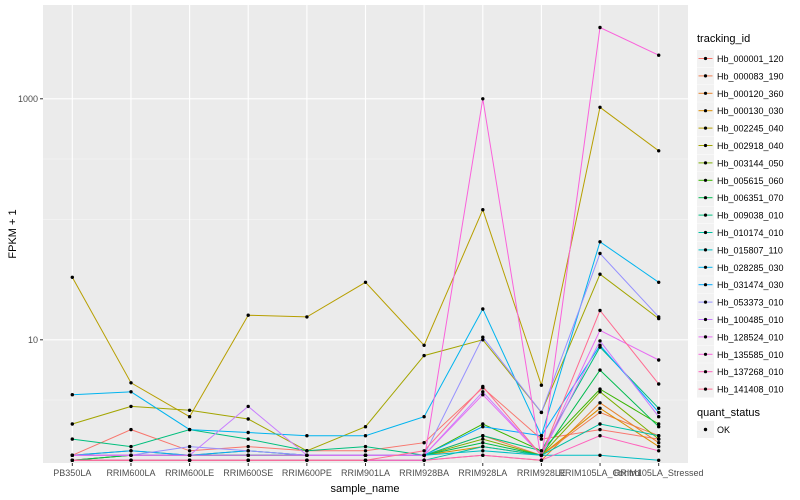 The width and height of the screenshot is (800, 500). I want to click on legend-title: tracking_id, so click(723, 39).